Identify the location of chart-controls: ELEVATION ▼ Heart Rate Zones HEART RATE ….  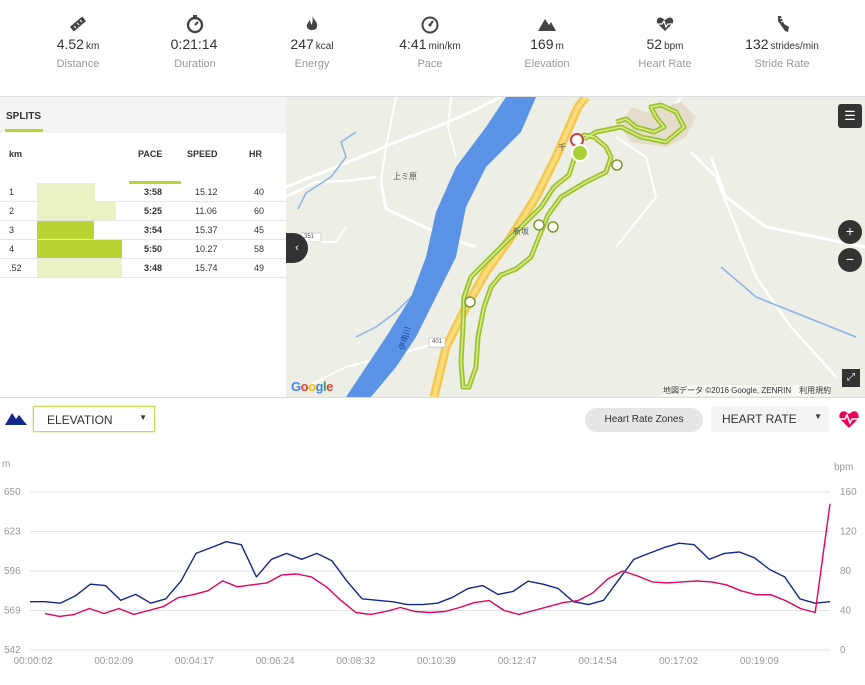
(432, 419).